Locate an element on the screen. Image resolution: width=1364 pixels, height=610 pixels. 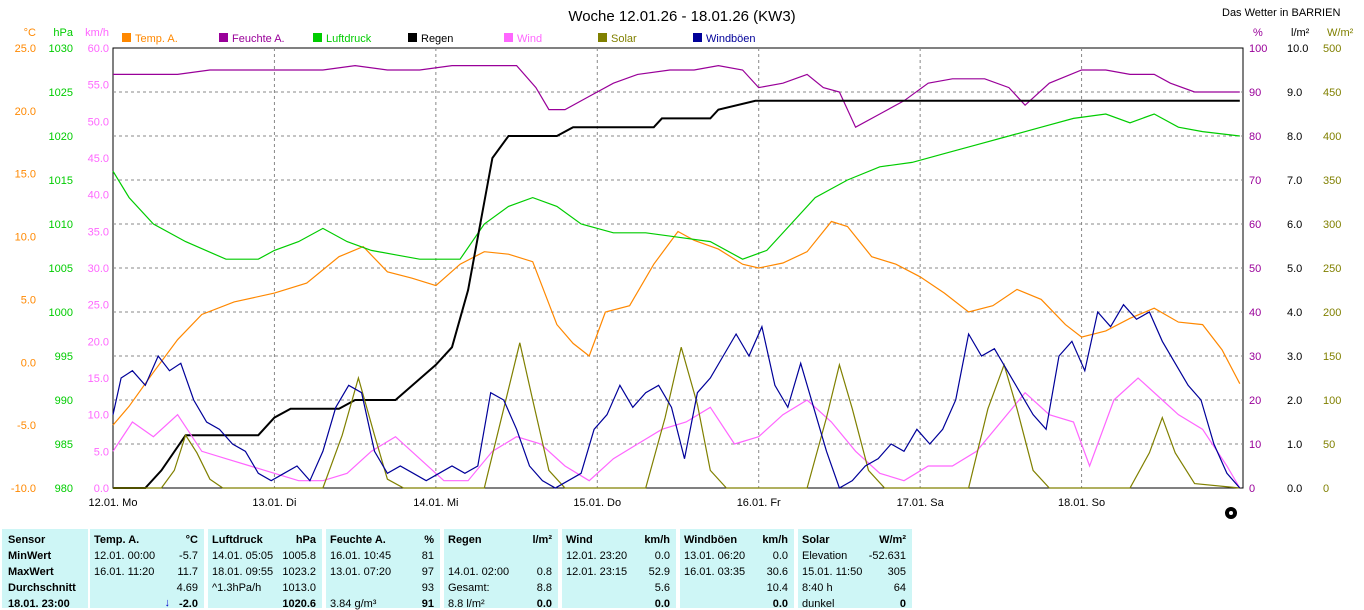
pressure-min-time: 14.01. 05:05 is located at coordinates (243, 556).